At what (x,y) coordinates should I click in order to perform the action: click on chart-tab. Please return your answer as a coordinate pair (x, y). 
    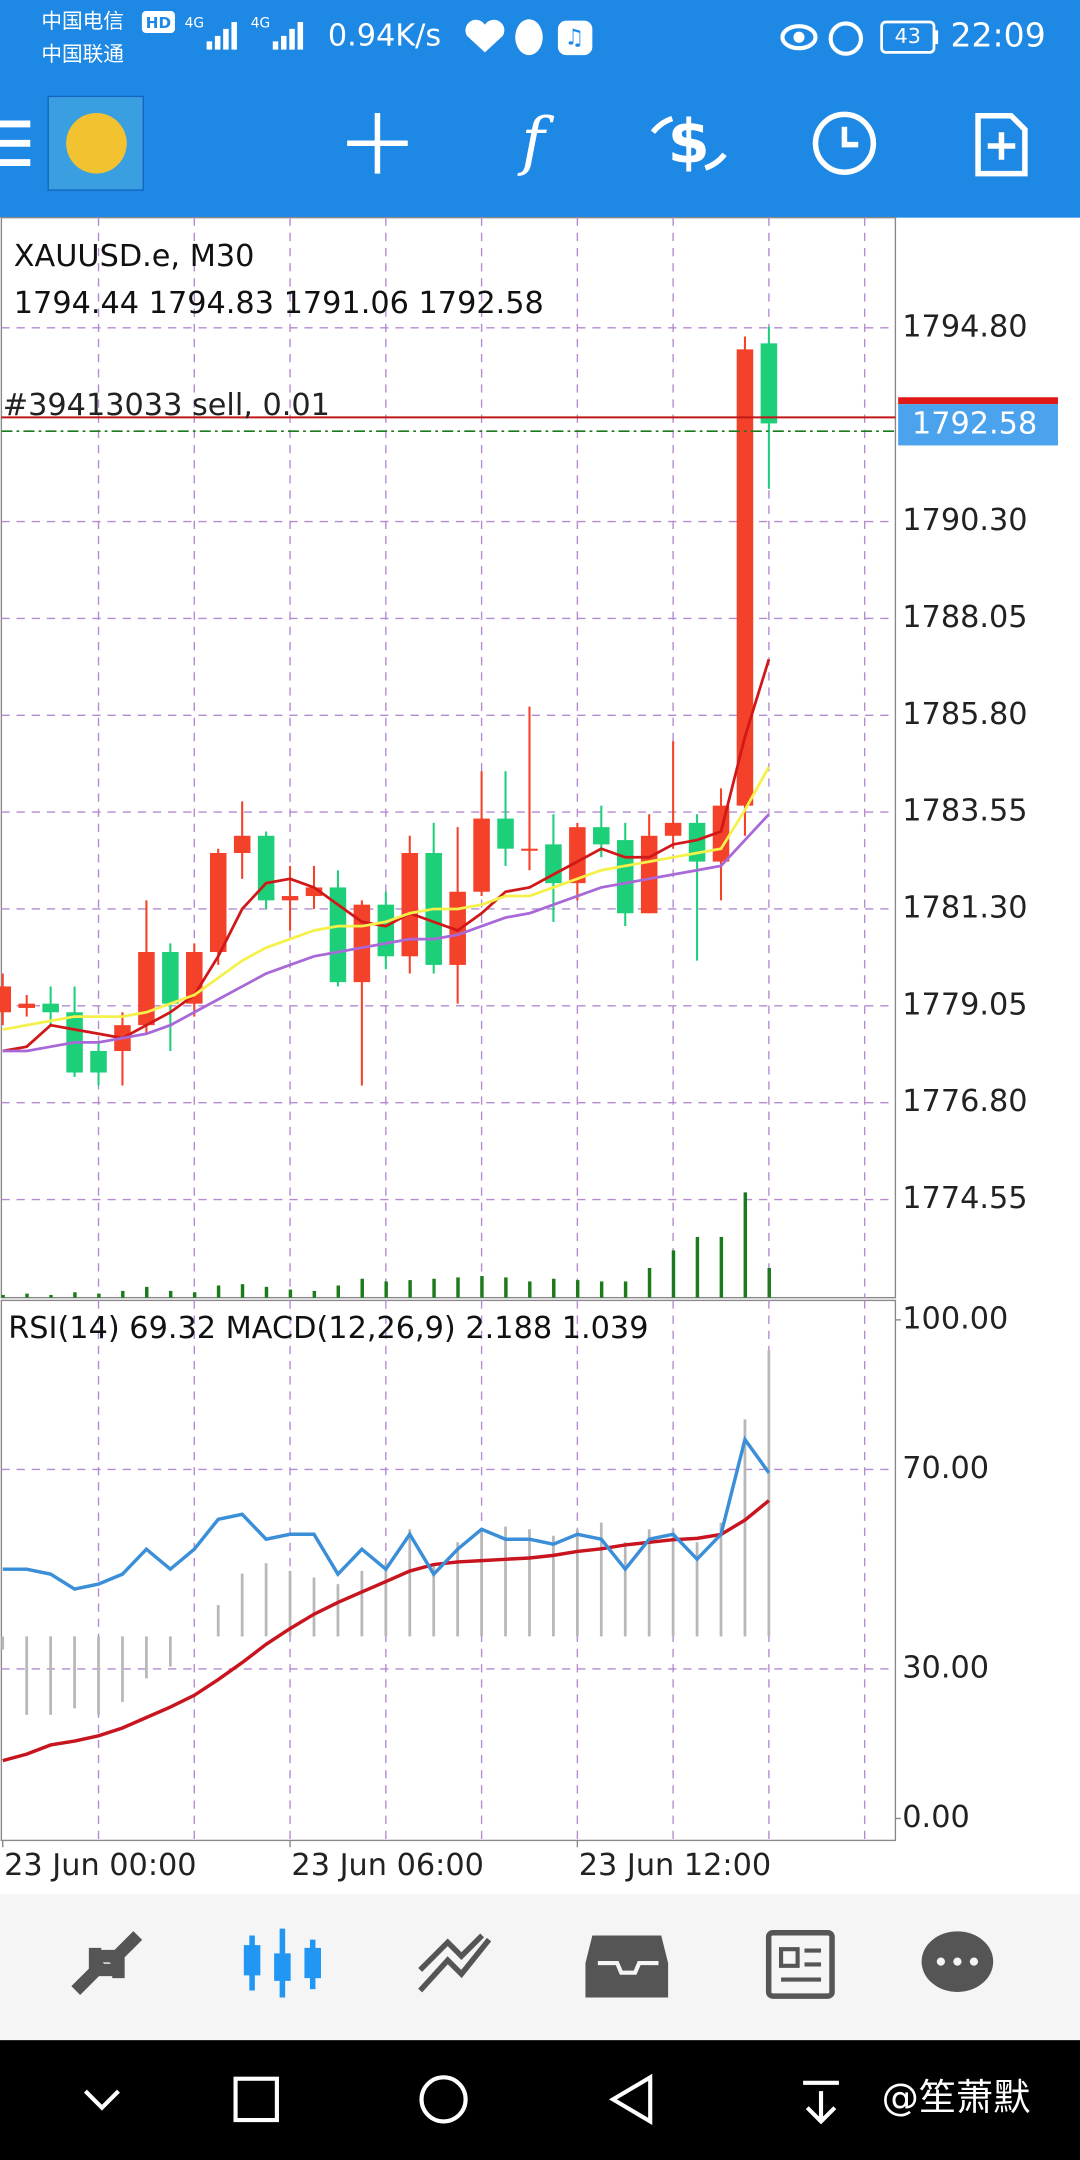
    Looking at the image, I should click on (282, 1963).